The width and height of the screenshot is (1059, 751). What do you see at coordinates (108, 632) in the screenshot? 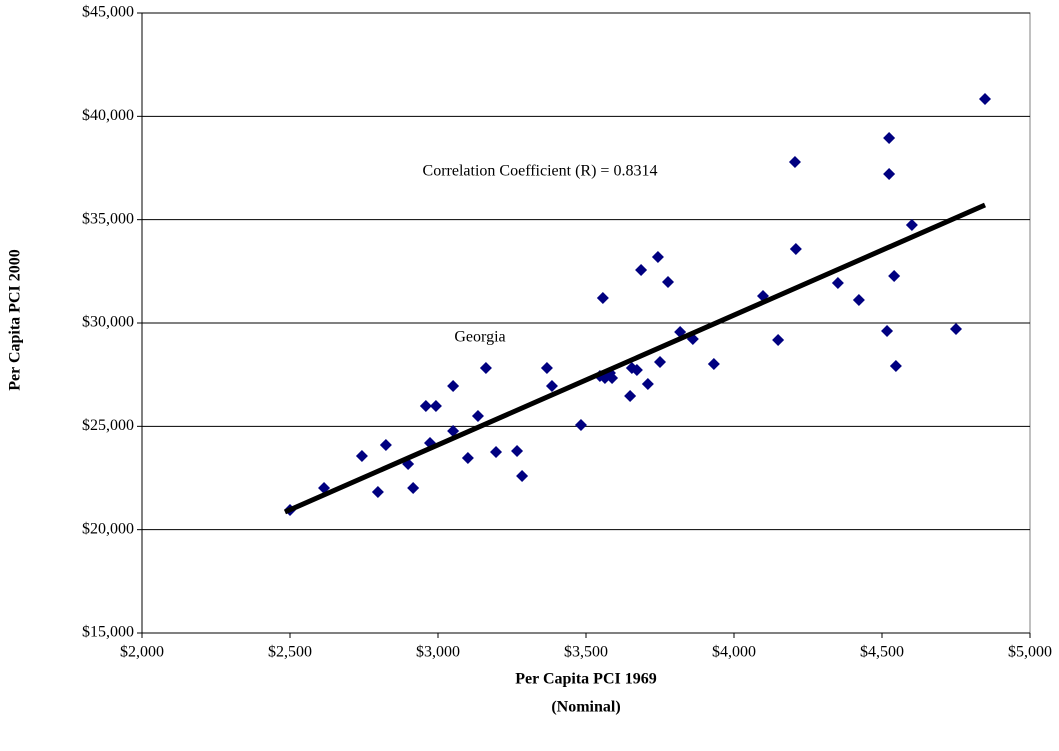
I see `y-tick-label: $15,000` at bounding box center [108, 632].